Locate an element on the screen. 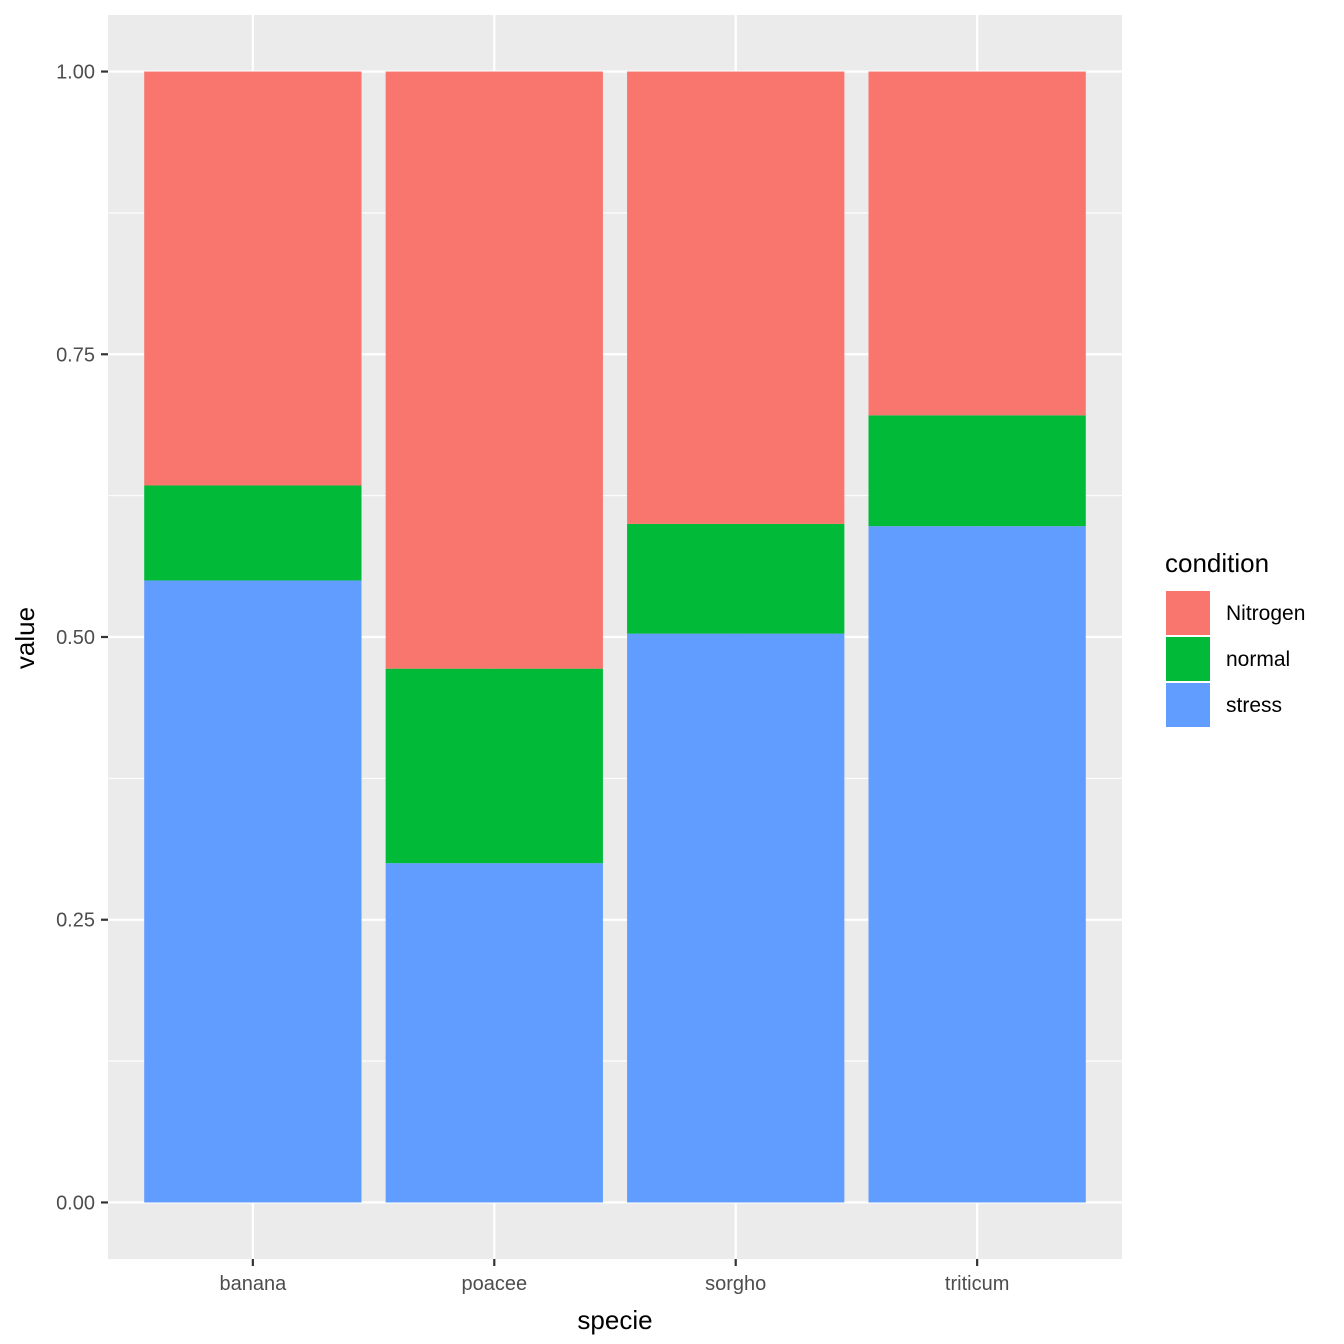 The width and height of the screenshot is (1344, 1344). y-tick-label: 0.50 is located at coordinates (75, 638).